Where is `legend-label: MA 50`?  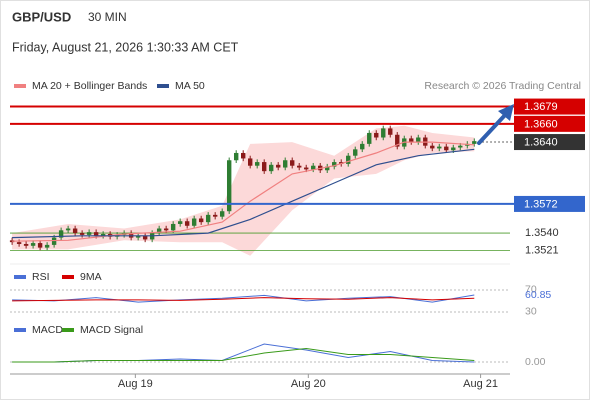 legend-label: MA 50 is located at coordinates (190, 86).